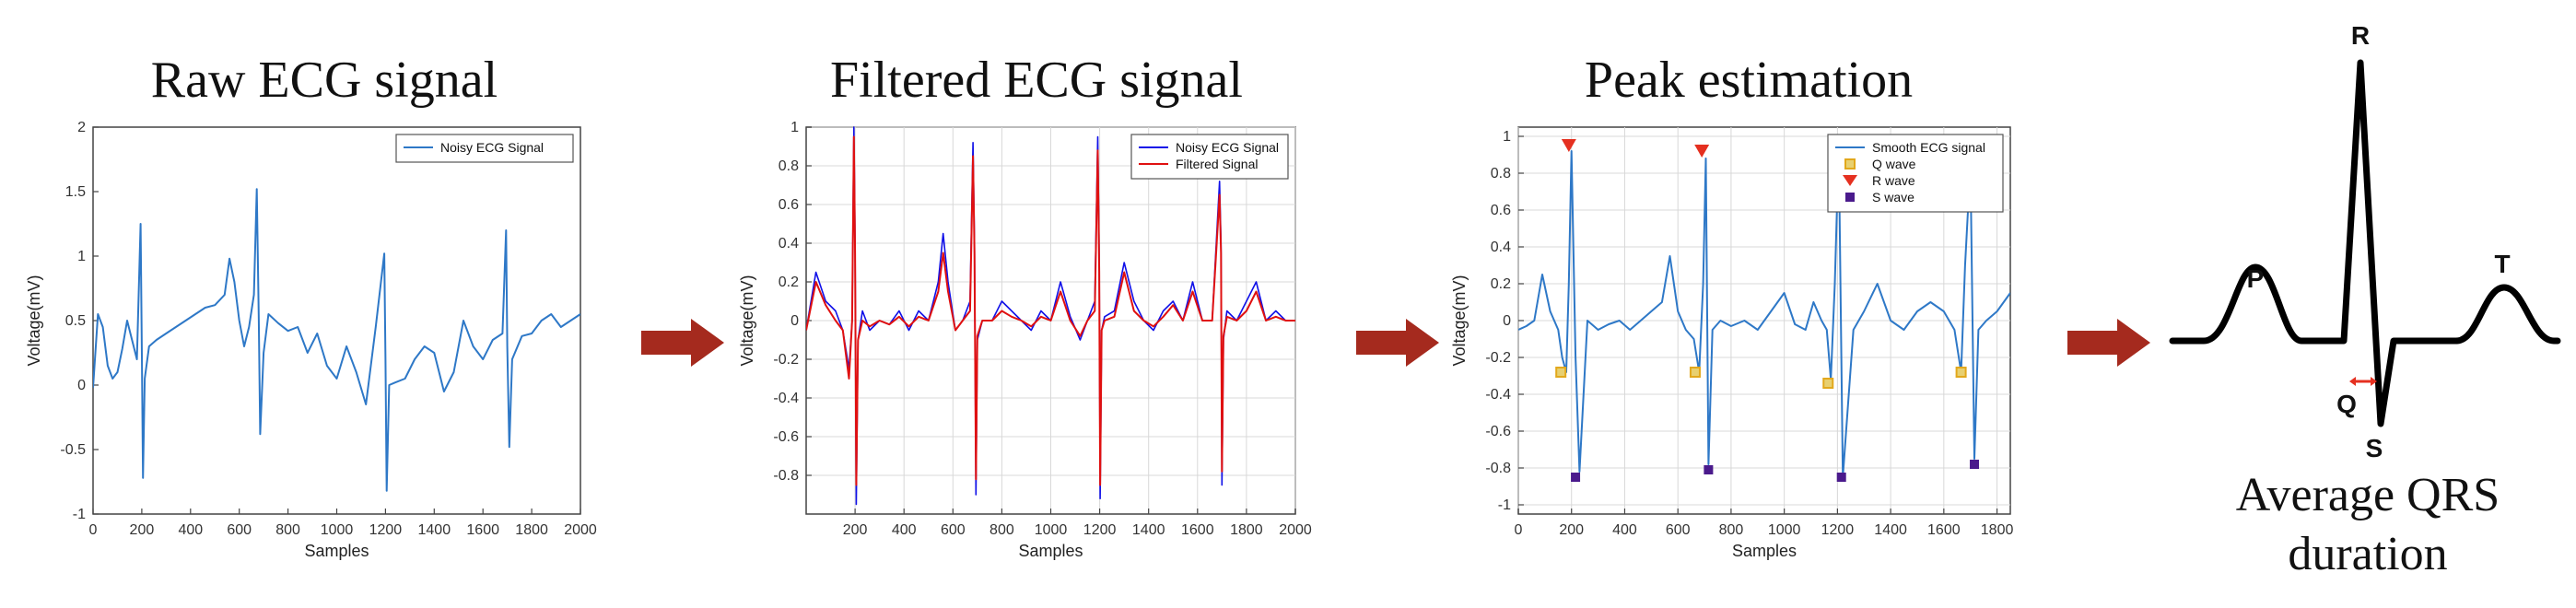  I want to click on r-wave-marker, so click(1702, 151).